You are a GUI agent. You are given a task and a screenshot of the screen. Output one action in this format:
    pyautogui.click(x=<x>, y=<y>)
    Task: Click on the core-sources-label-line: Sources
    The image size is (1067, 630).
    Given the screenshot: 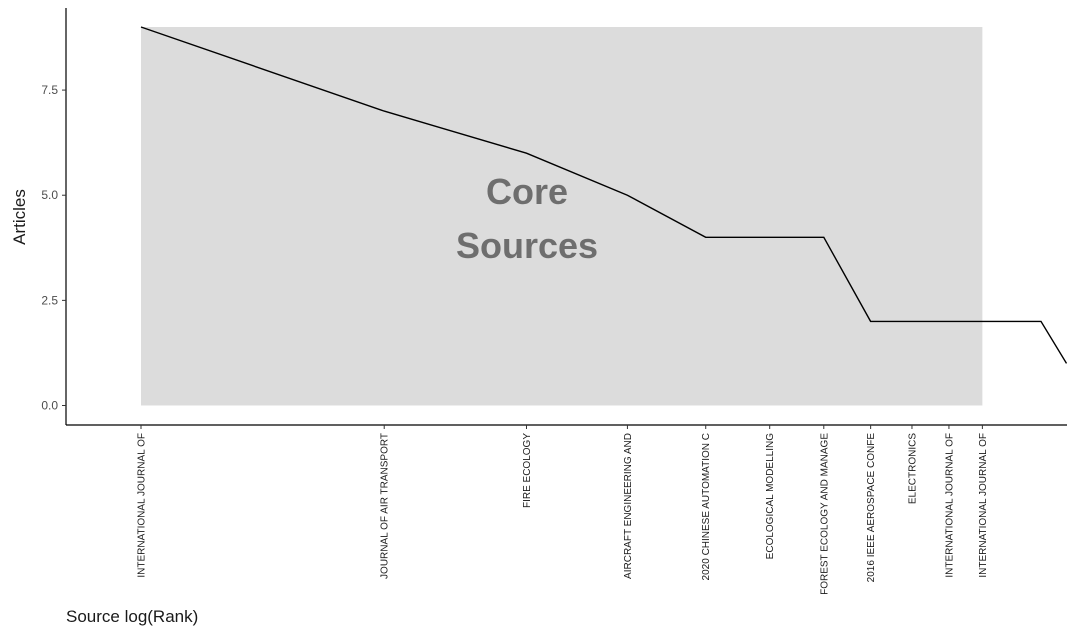 What is the action you would take?
    pyautogui.click(x=527, y=245)
    